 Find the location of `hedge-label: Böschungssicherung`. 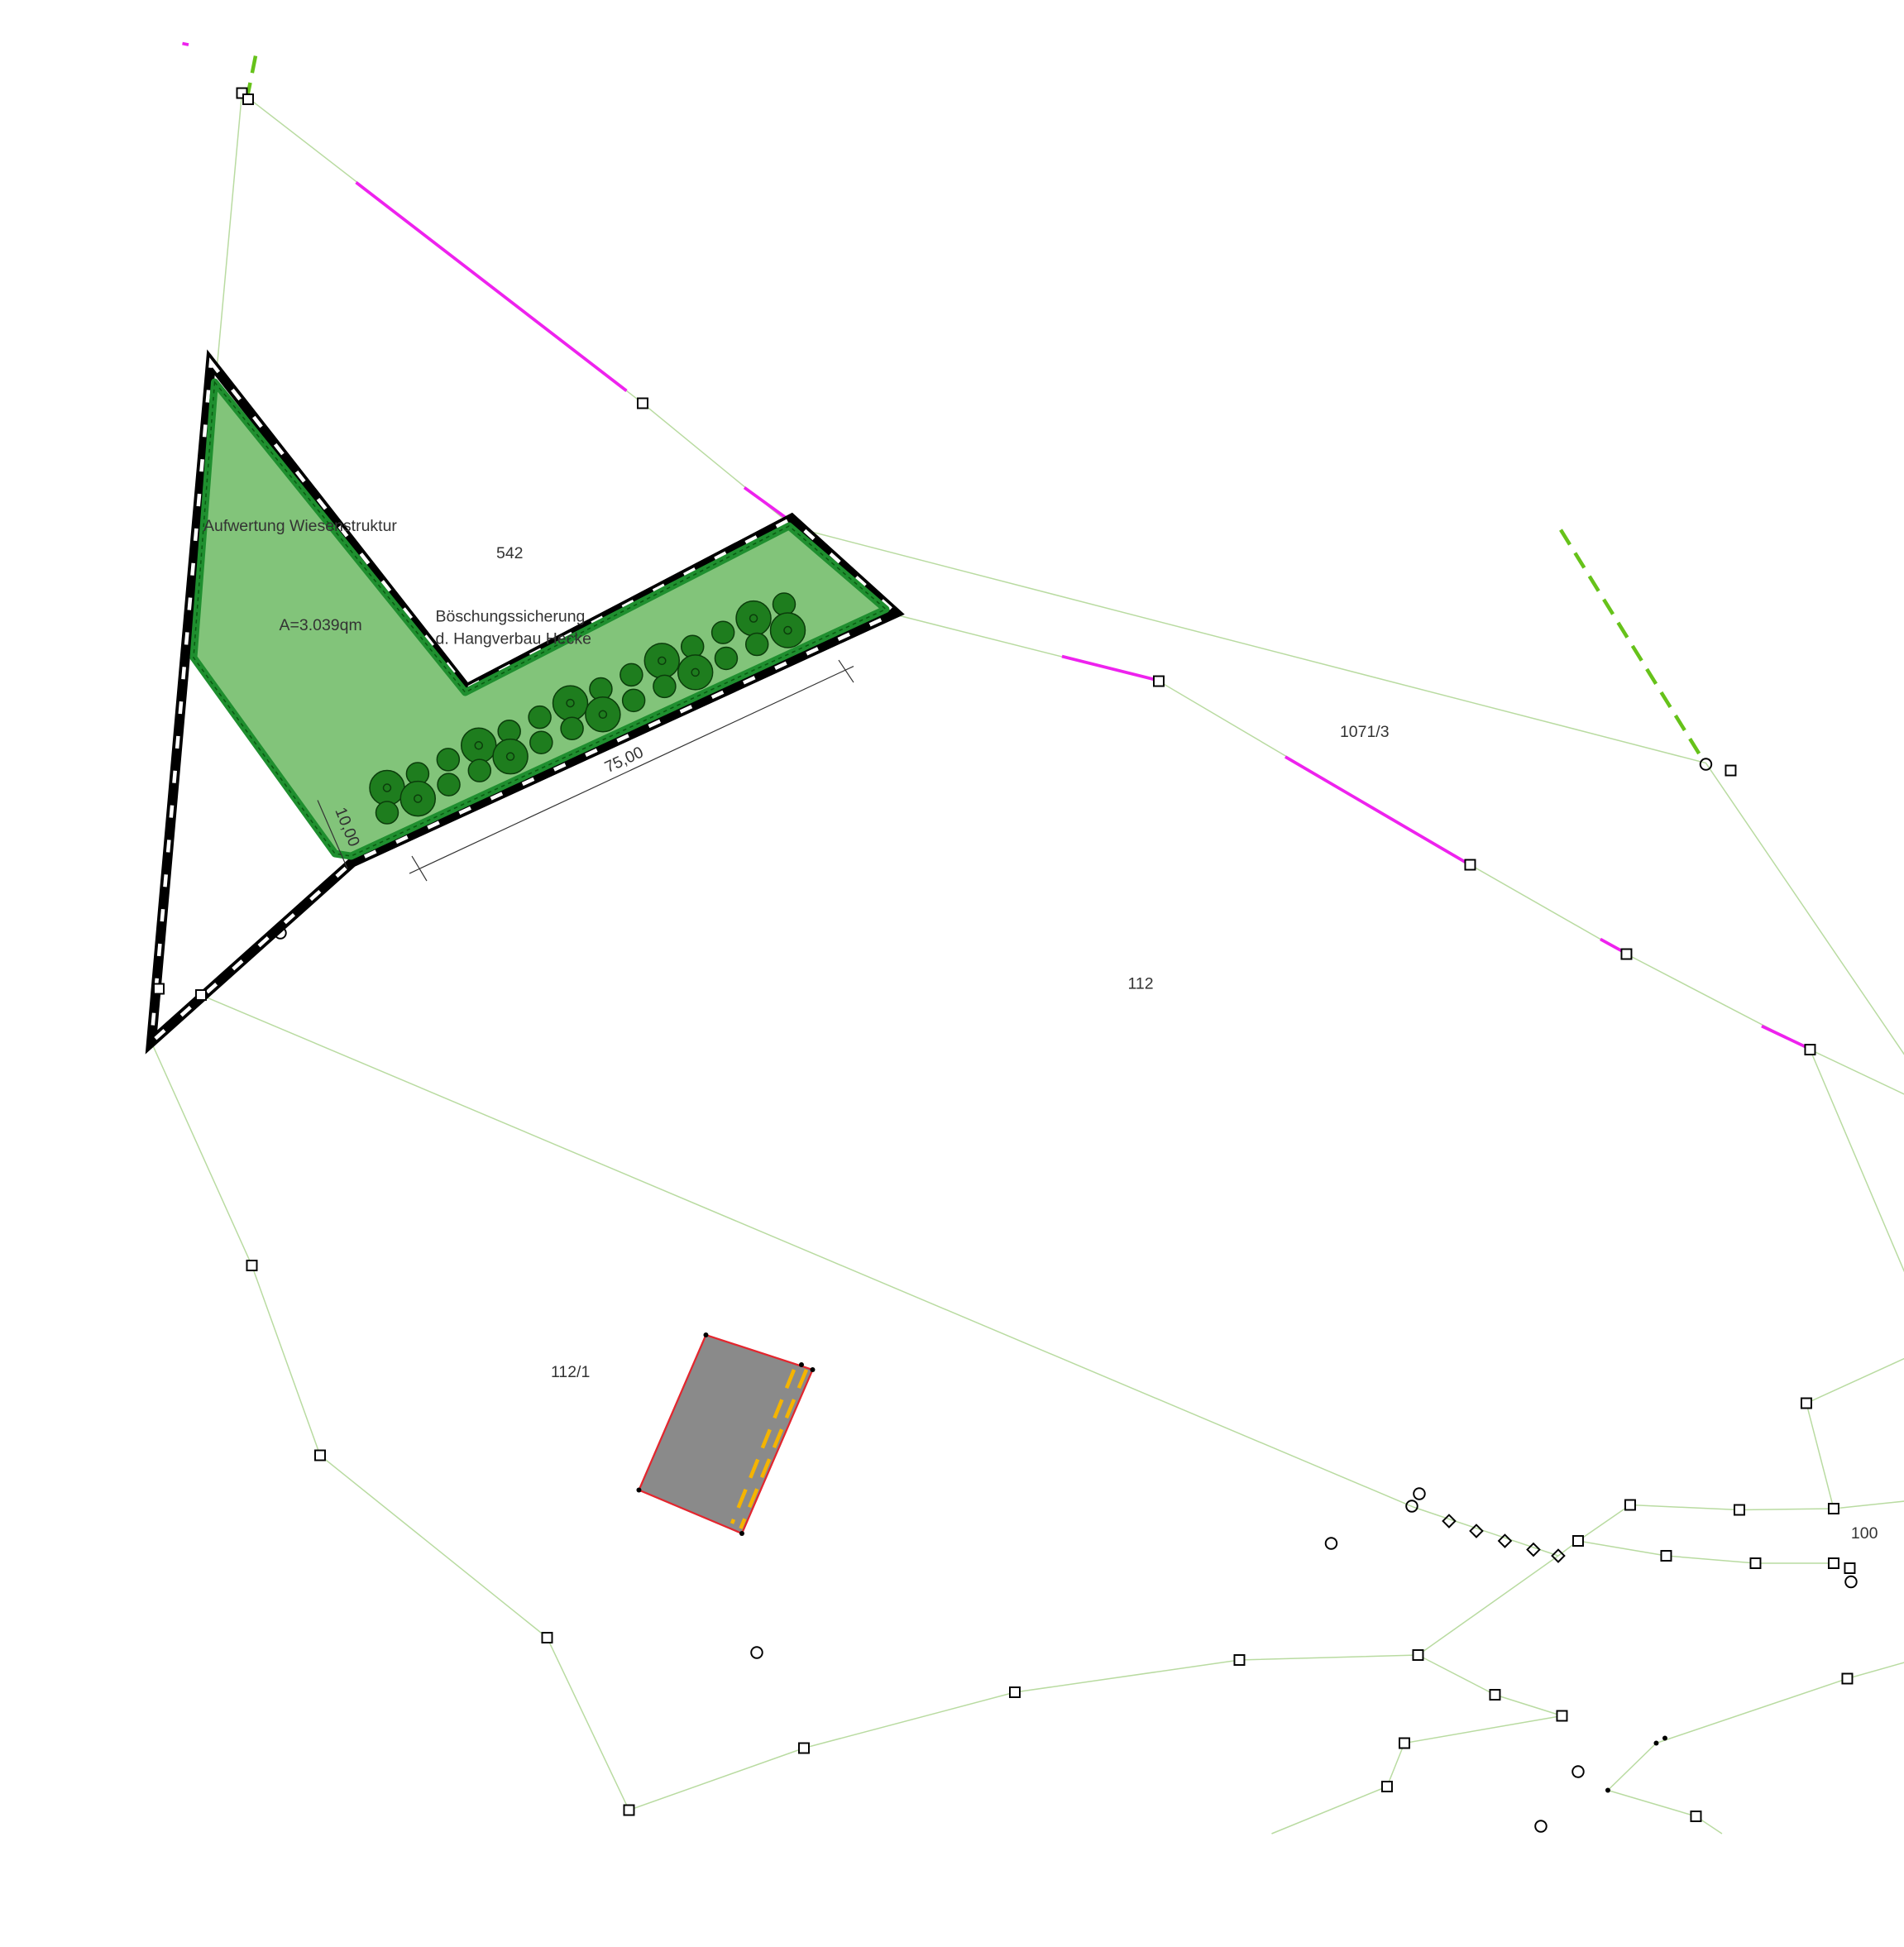

hedge-label: Böschungssicherung is located at coordinates (510, 617).